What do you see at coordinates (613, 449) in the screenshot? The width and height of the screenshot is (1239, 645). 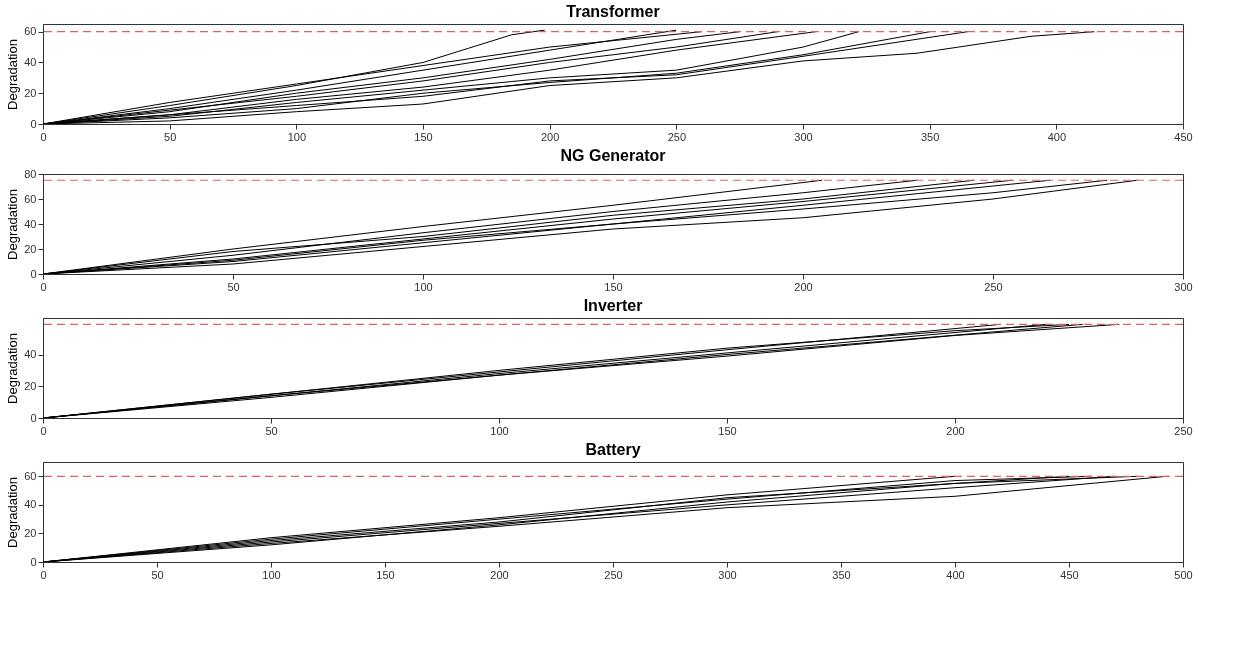 I see `chart-title: Battery` at bounding box center [613, 449].